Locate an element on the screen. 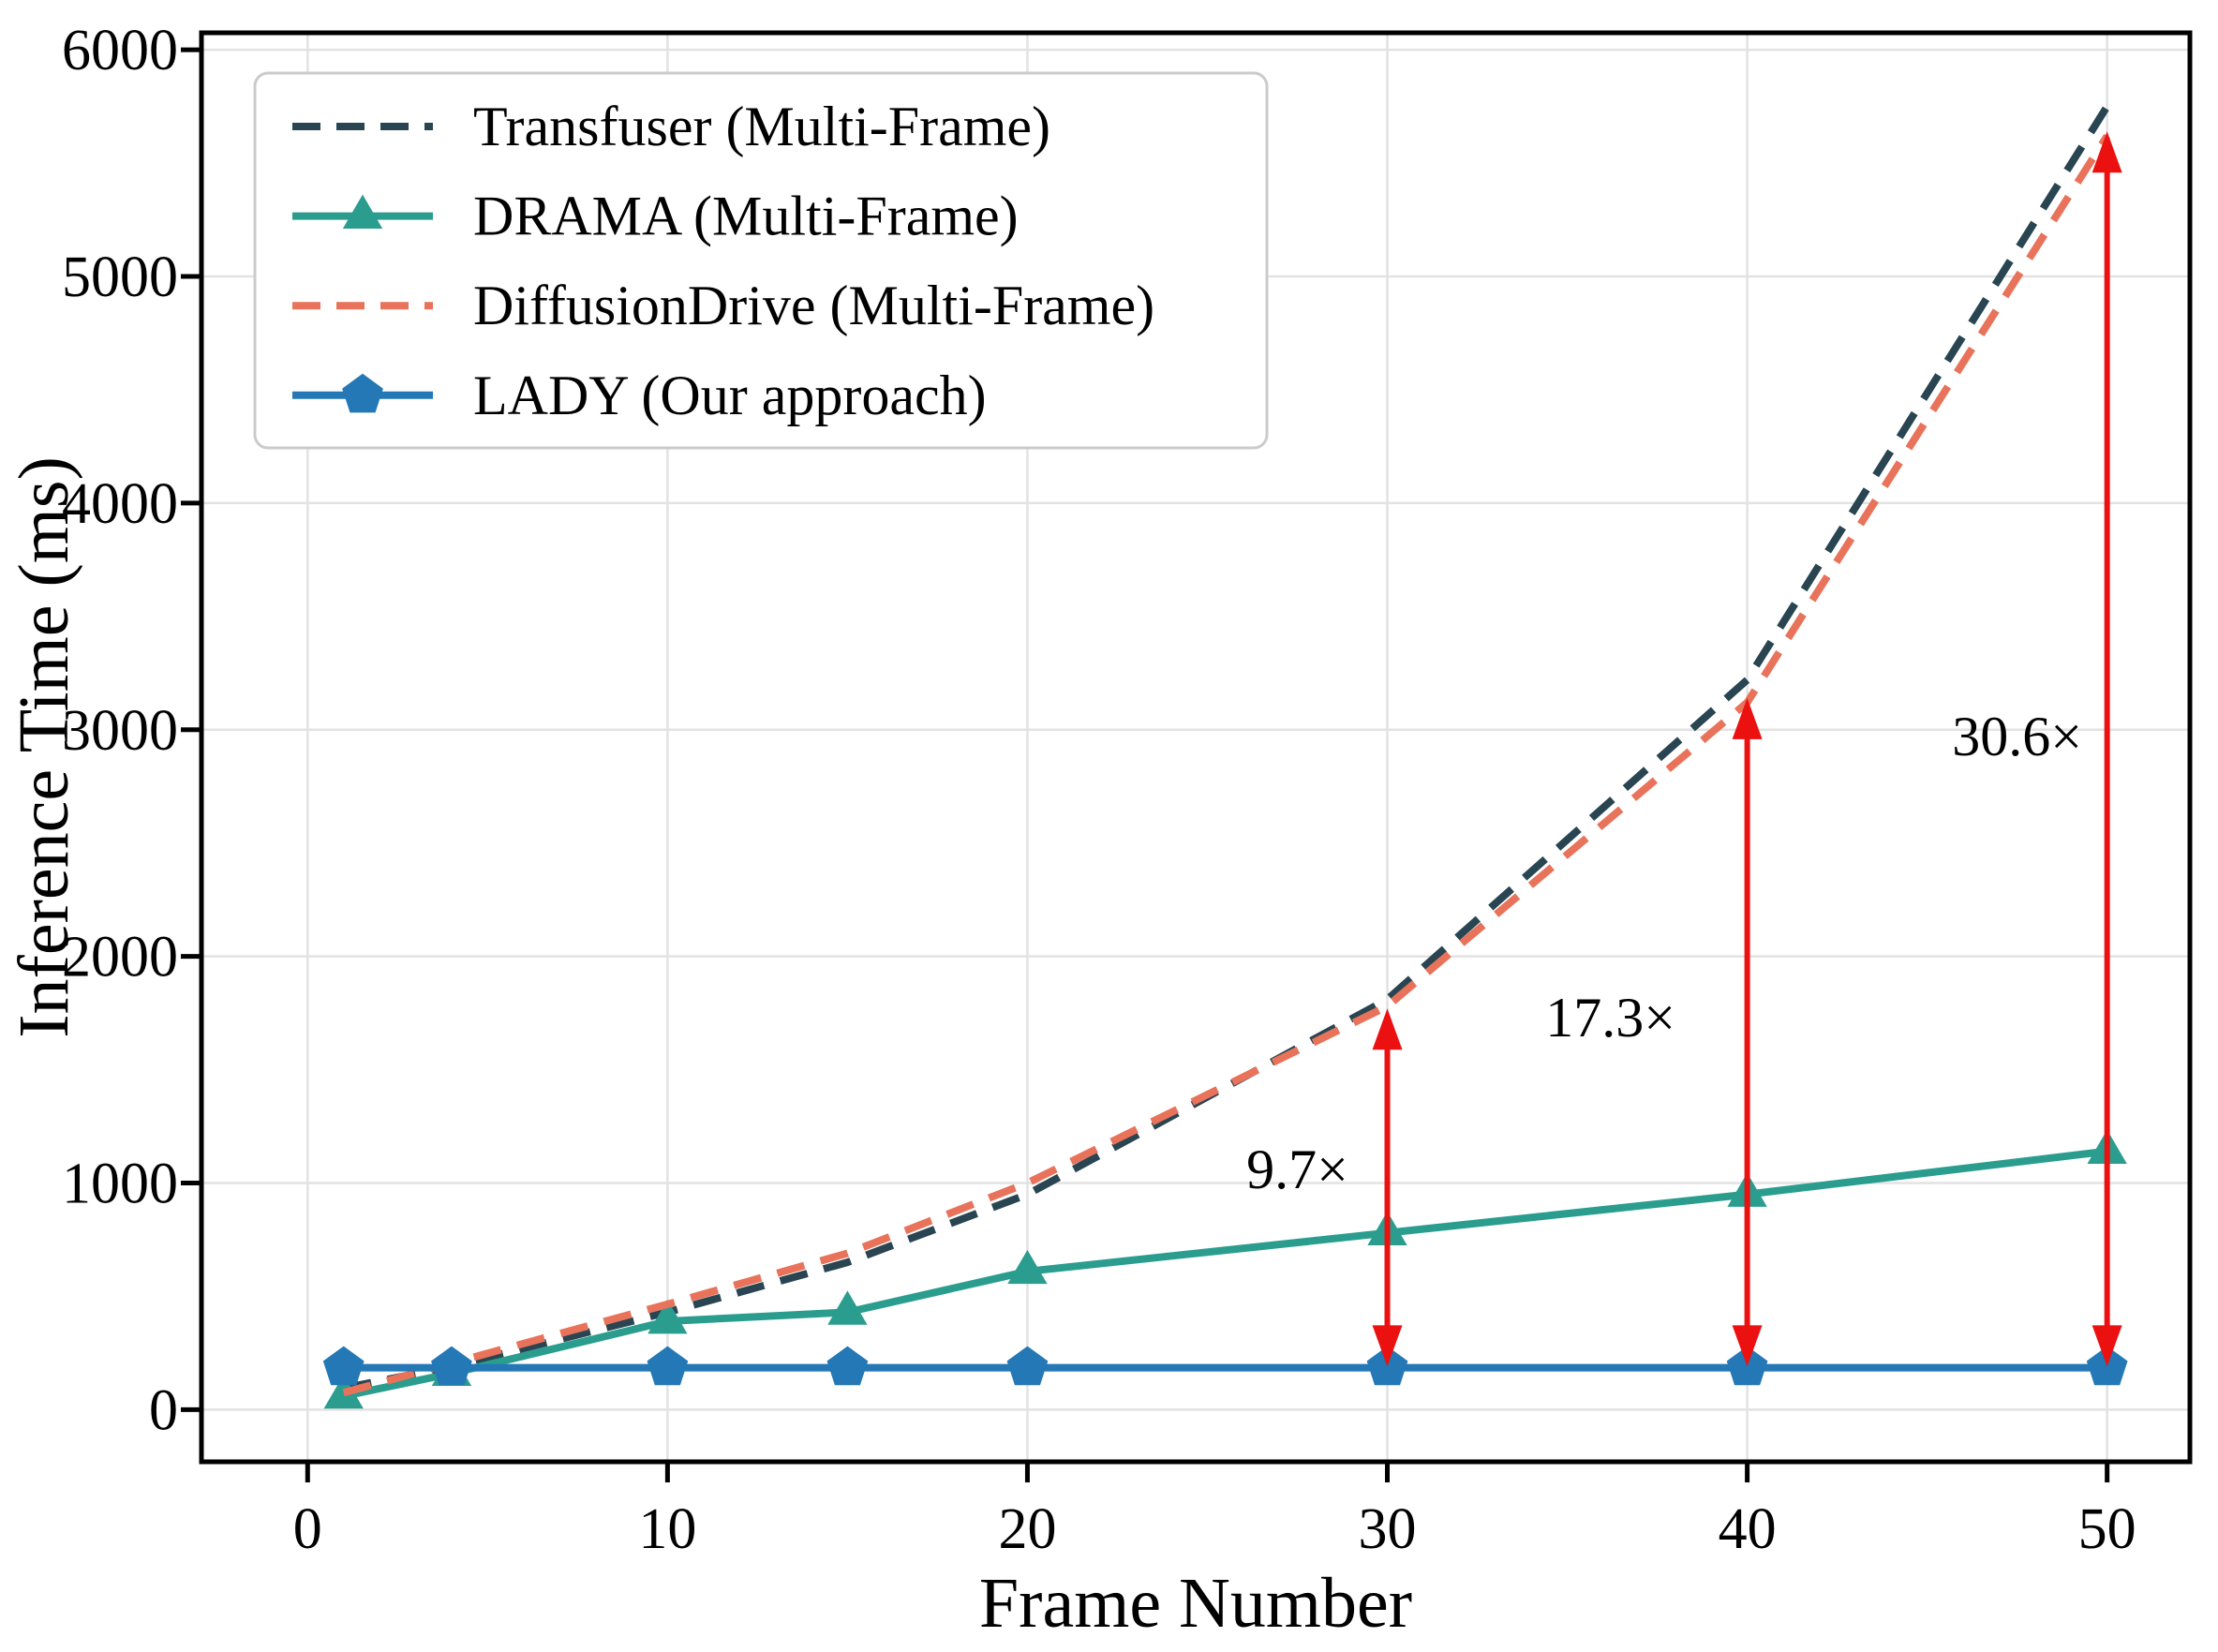 The image size is (2218, 1652). y-tick-label: 3000 is located at coordinates (120, 731).